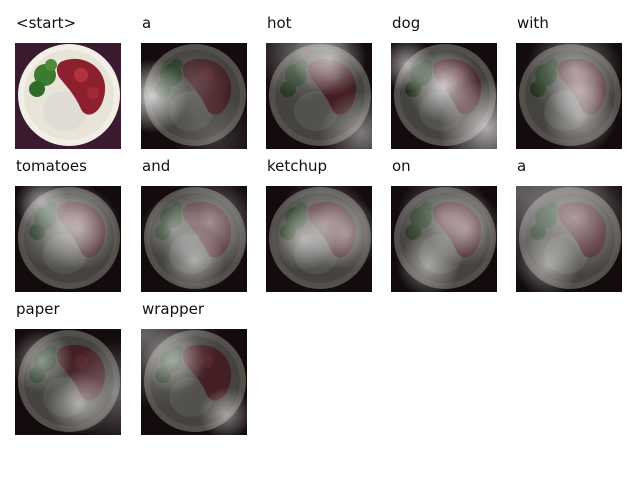 Image resolution: width=640 pixels, height=480 pixels. I want to click on panel-caption: on, so click(401, 166).